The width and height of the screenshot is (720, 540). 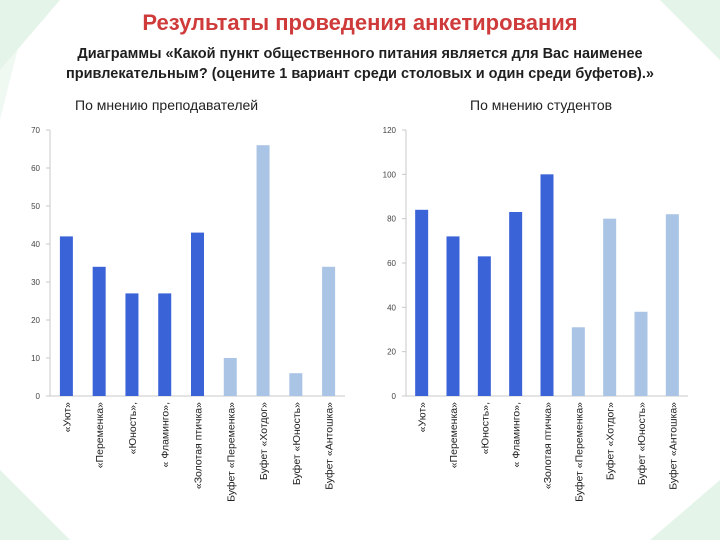 What do you see at coordinates (167, 105) in the screenshot?
I see `chart-teachers-title: По мнению преподавателей` at bounding box center [167, 105].